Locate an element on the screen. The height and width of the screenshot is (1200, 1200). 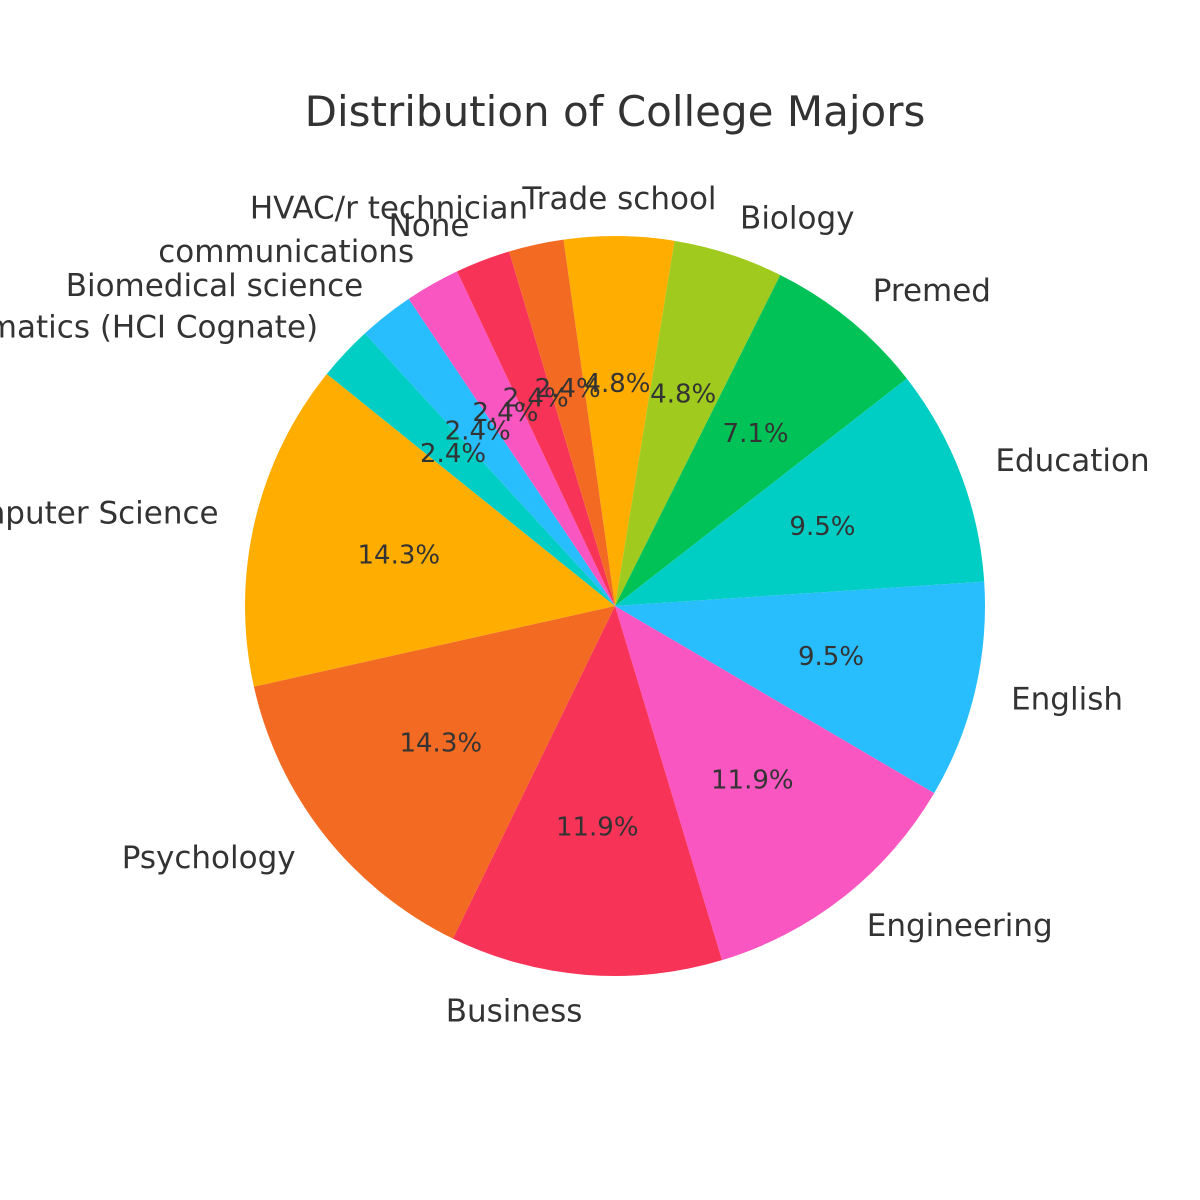
pie-slice-none is located at coordinates (536, 428).